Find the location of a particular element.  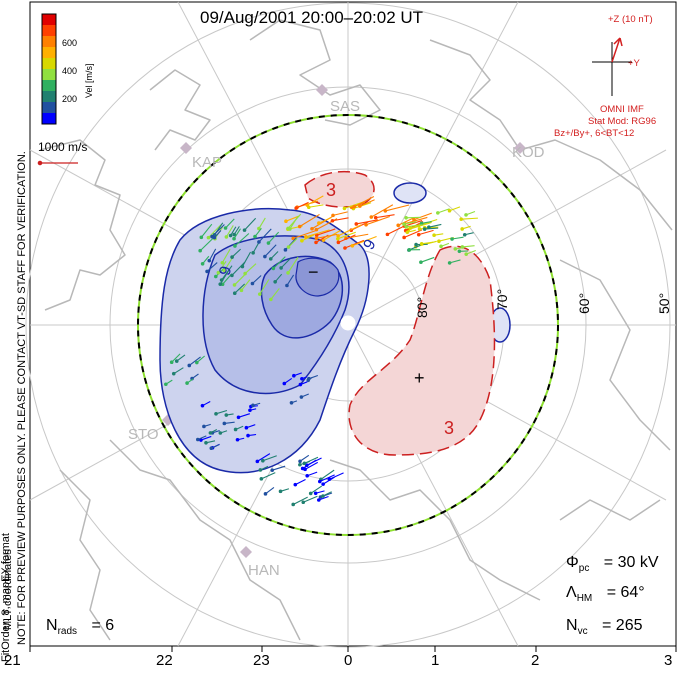

mlt-axis is located at coordinates (353, 649).